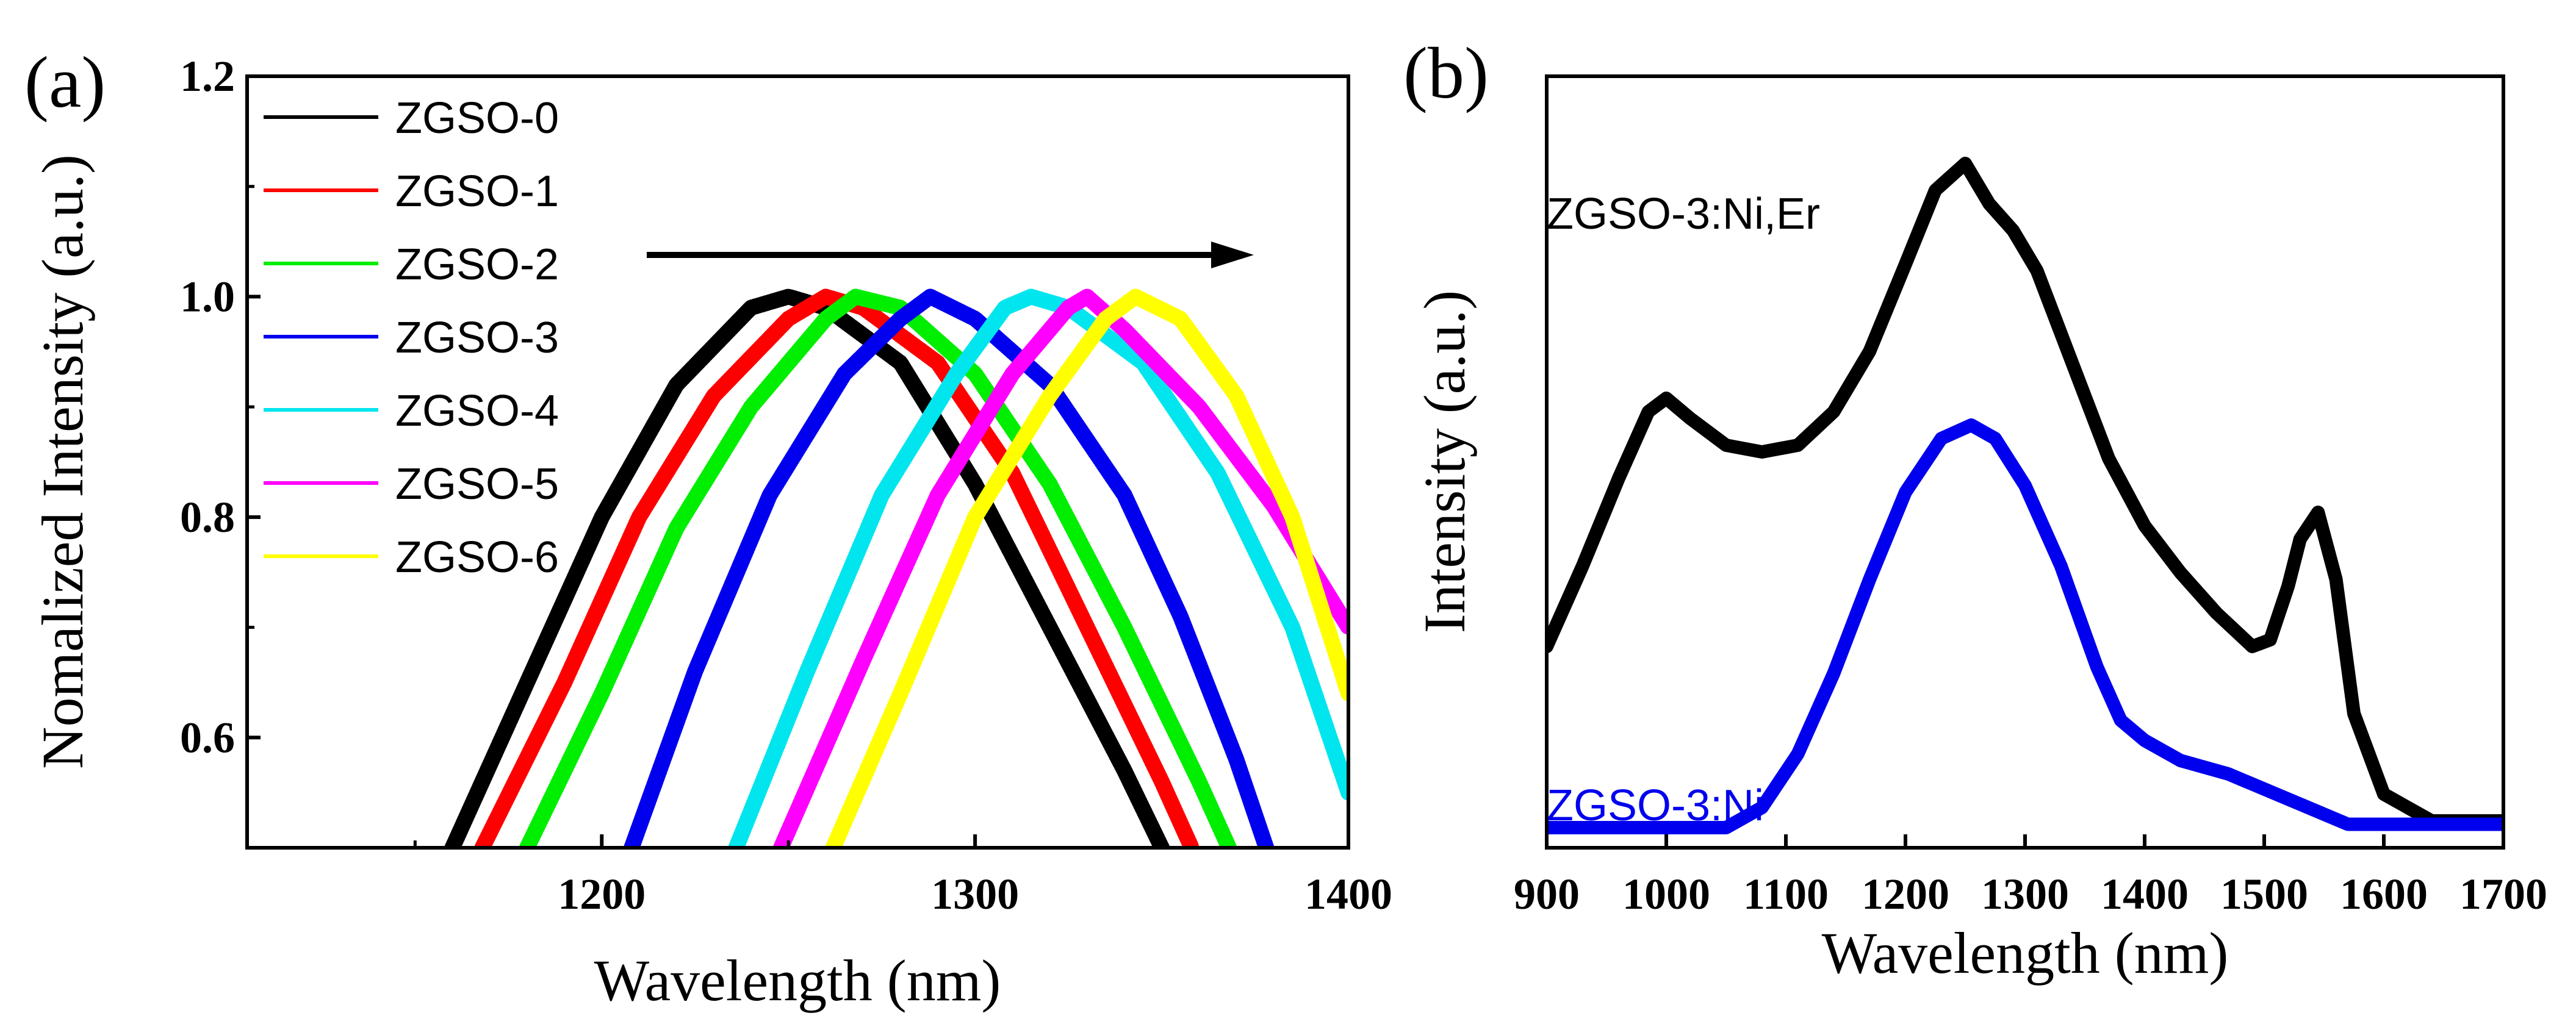  Describe the element at coordinates (950, 255) in the screenshot. I see `shift-arrow` at that location.